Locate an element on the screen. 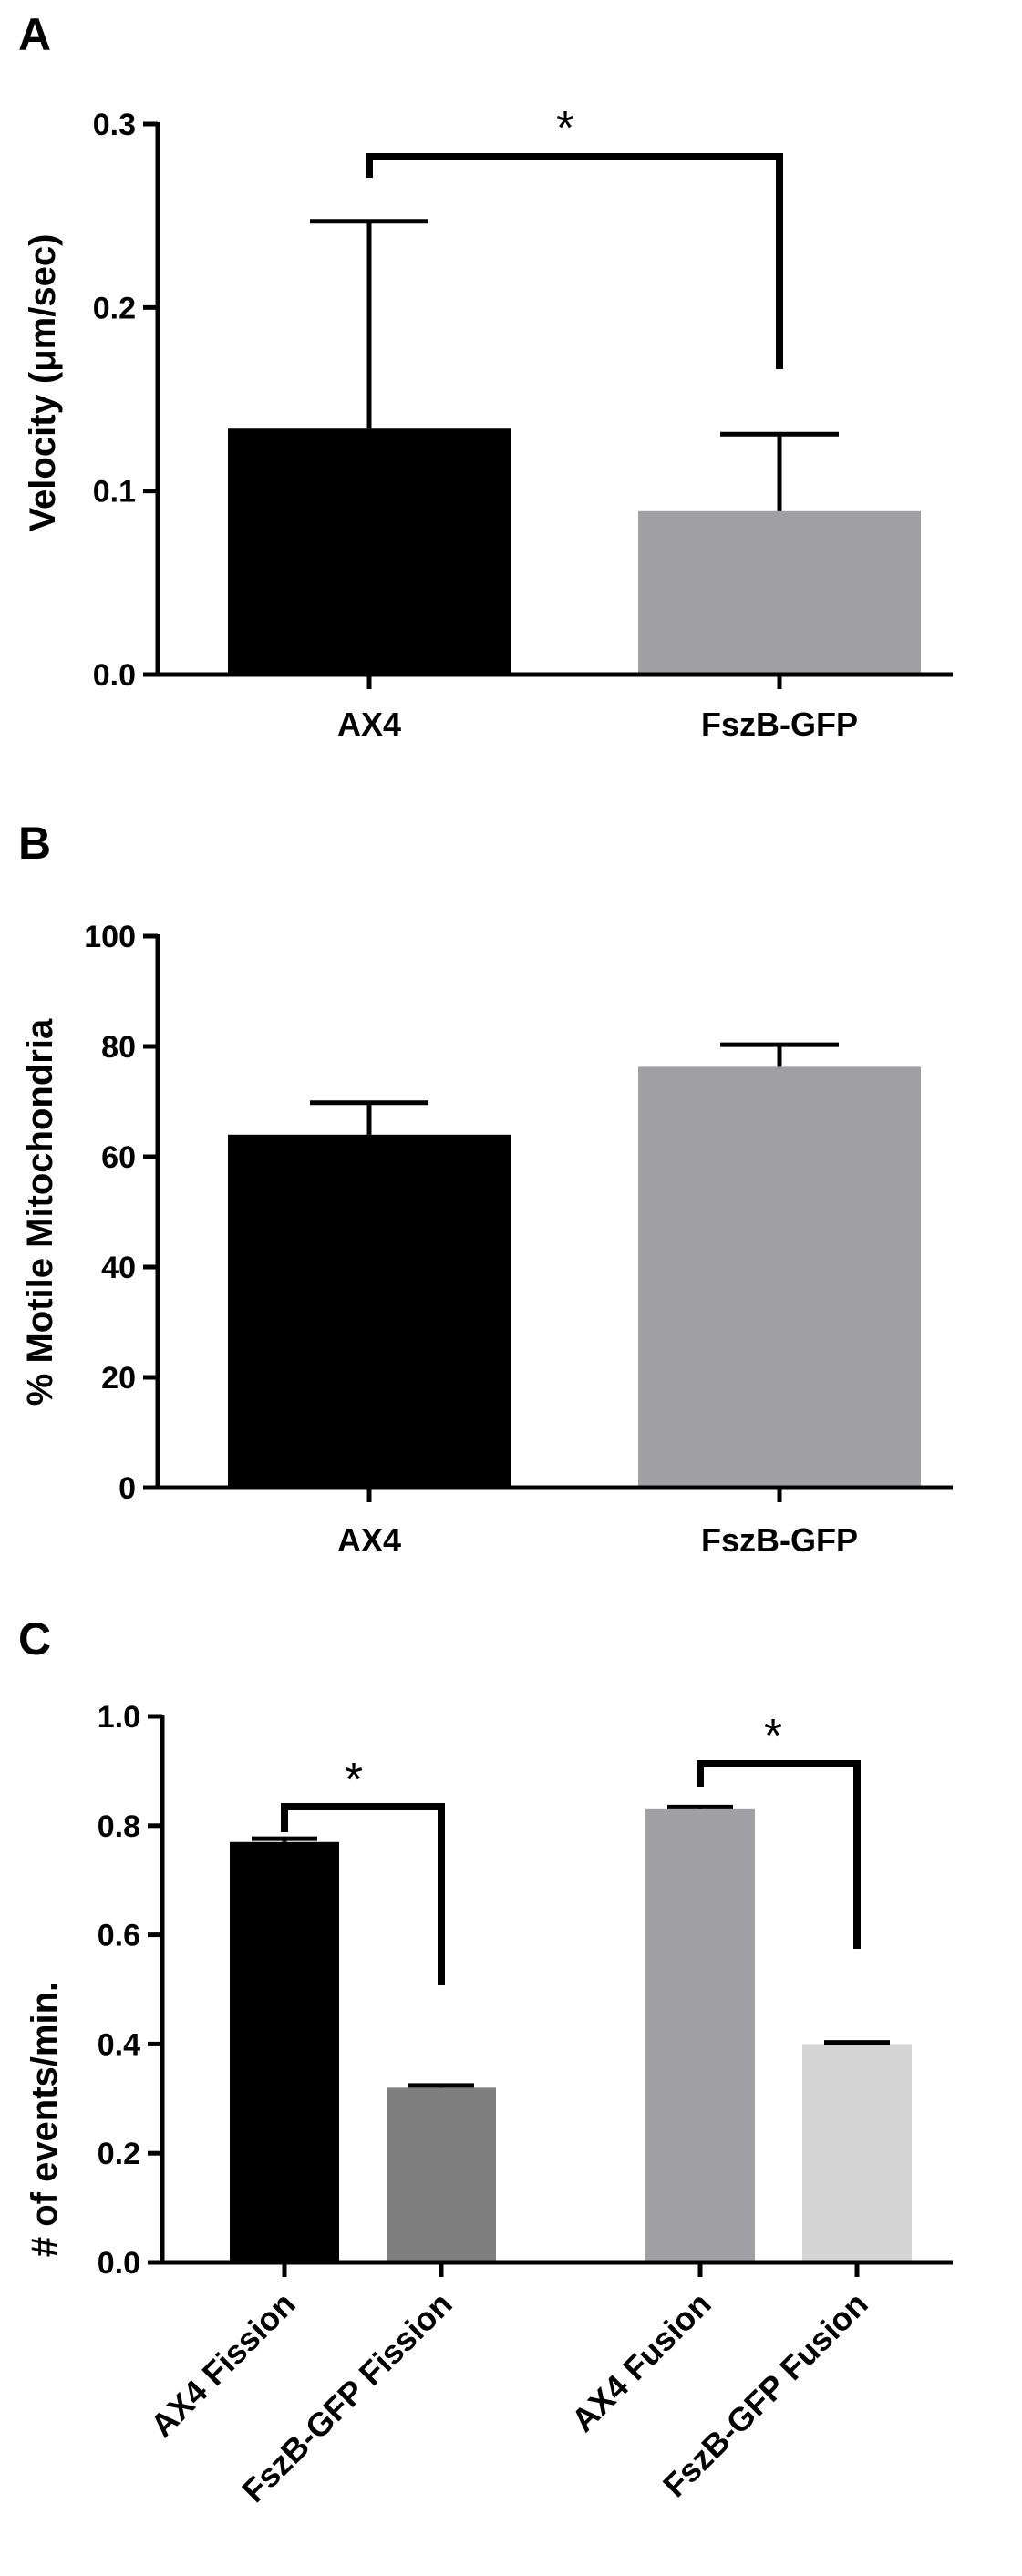 The height and width of the screenshot is (2576, 1022). y-tick-label-4: 80 is located at coordinates (118, 1047).